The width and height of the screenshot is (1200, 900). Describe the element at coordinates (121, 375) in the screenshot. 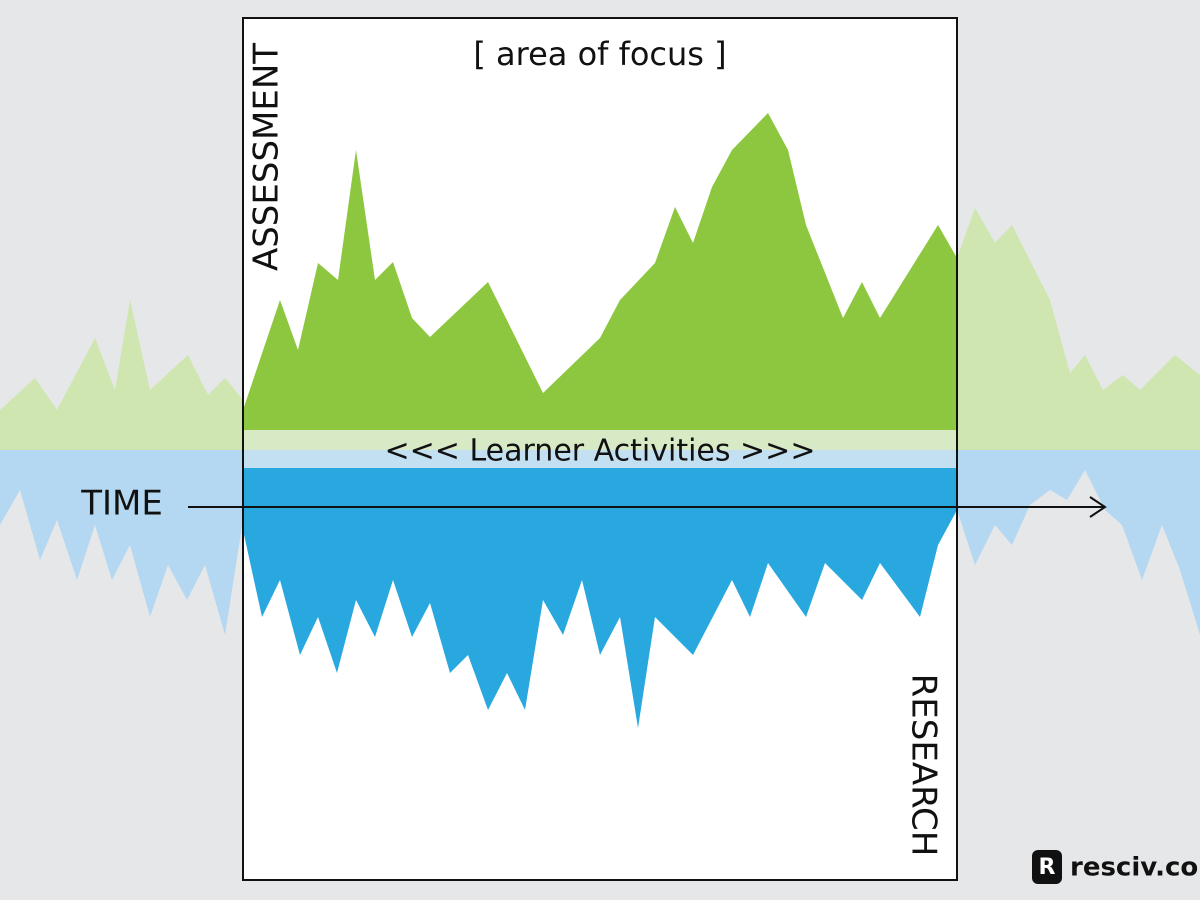

I see `outside-green-left` at that location.